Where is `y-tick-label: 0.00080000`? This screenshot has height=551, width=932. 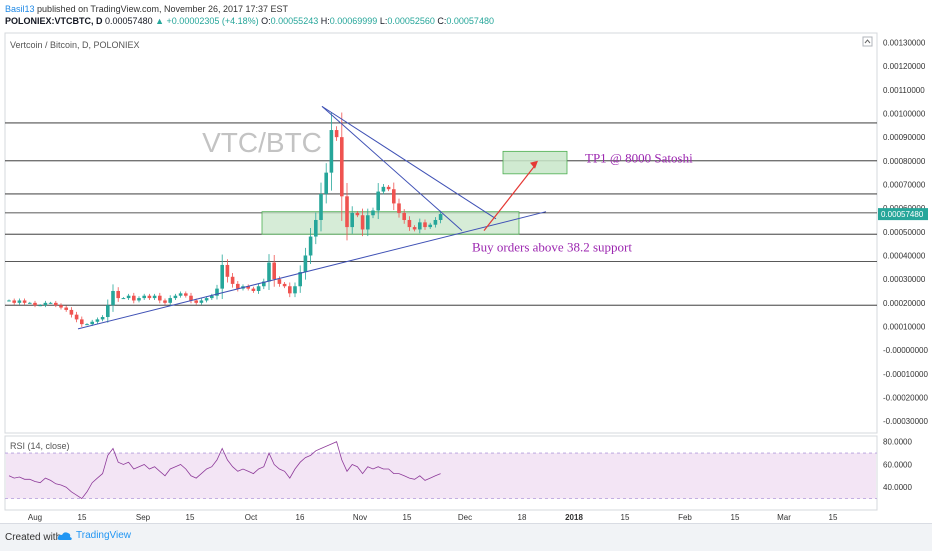
y-tick-label: 0.00080000 is located at coordinates (904, 161).